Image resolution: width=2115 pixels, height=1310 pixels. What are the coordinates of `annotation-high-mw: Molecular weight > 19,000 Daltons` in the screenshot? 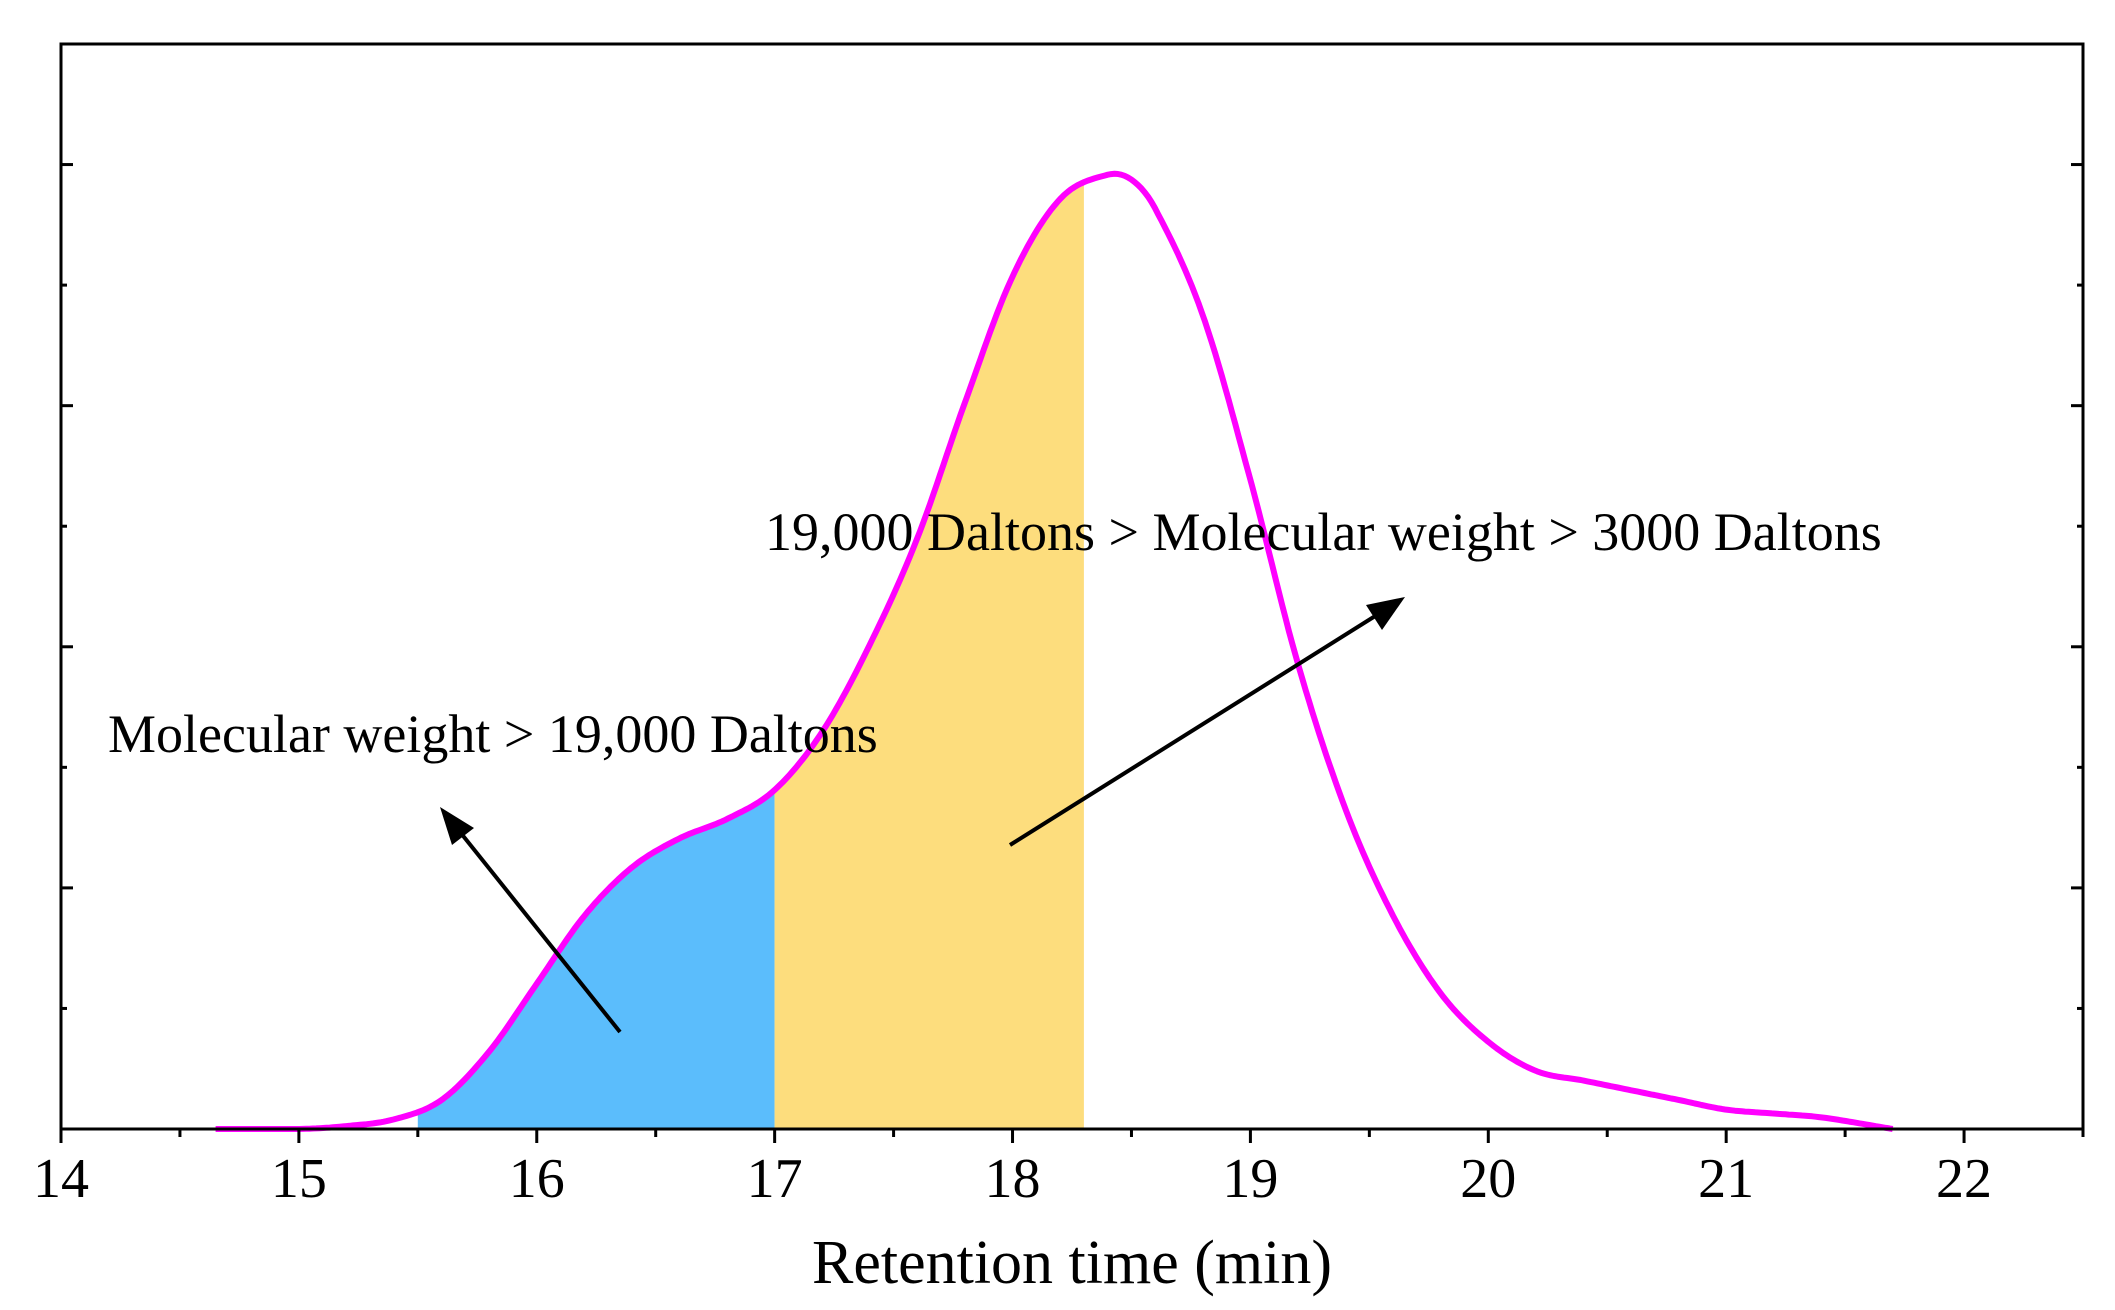 It's located at (493, 734).